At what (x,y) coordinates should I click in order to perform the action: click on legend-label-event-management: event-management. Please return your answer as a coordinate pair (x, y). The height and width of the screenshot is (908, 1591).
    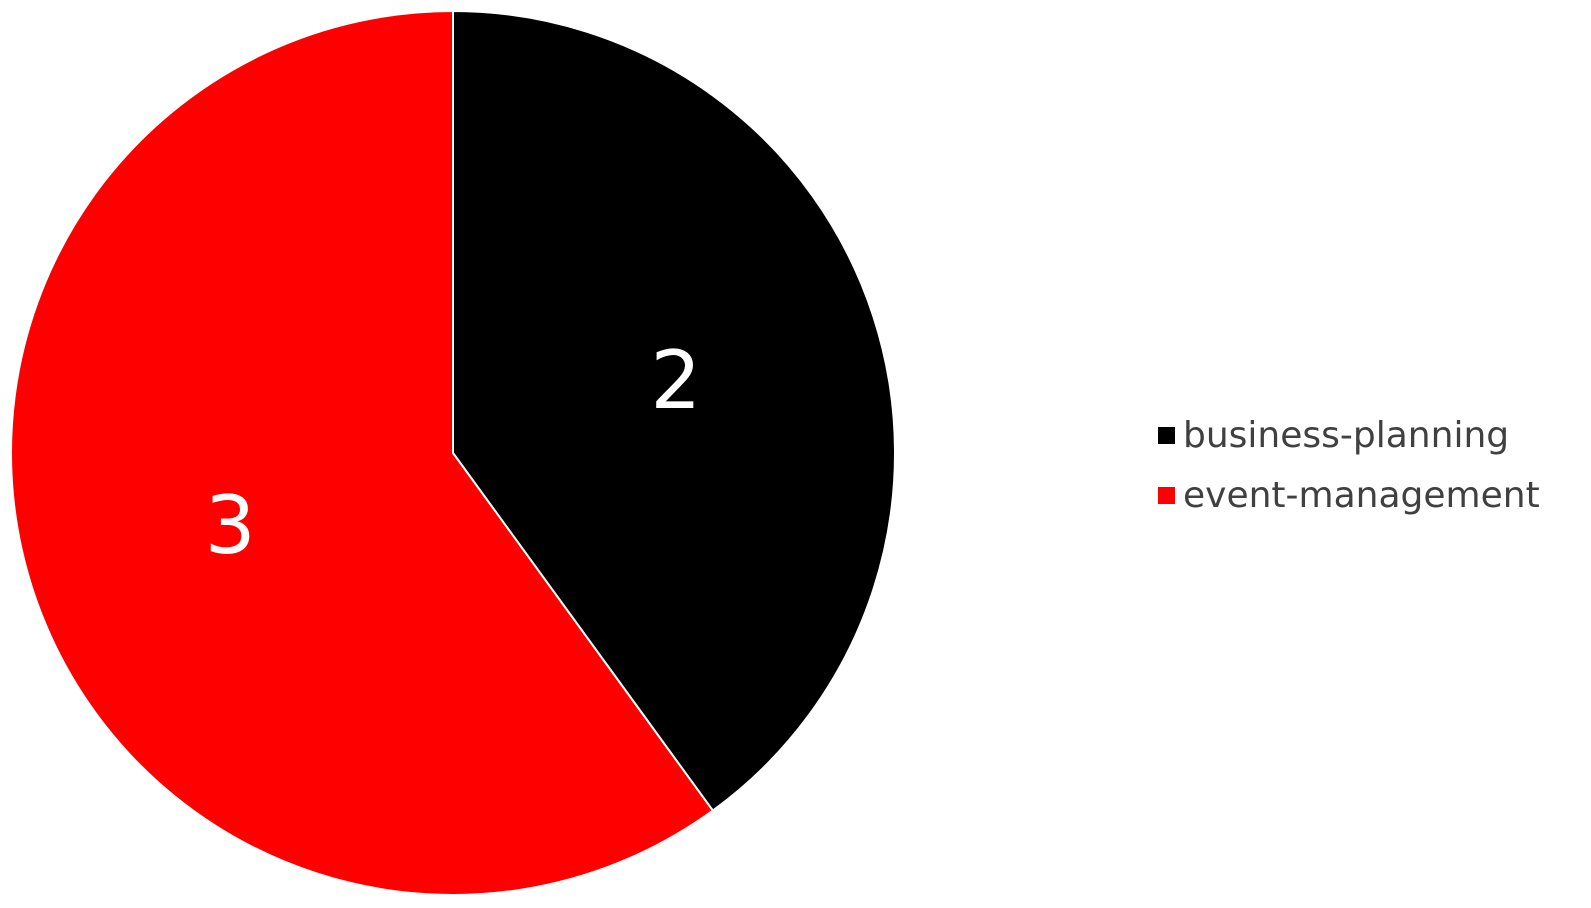
    Looking at the image, I should click on (1361, 495).